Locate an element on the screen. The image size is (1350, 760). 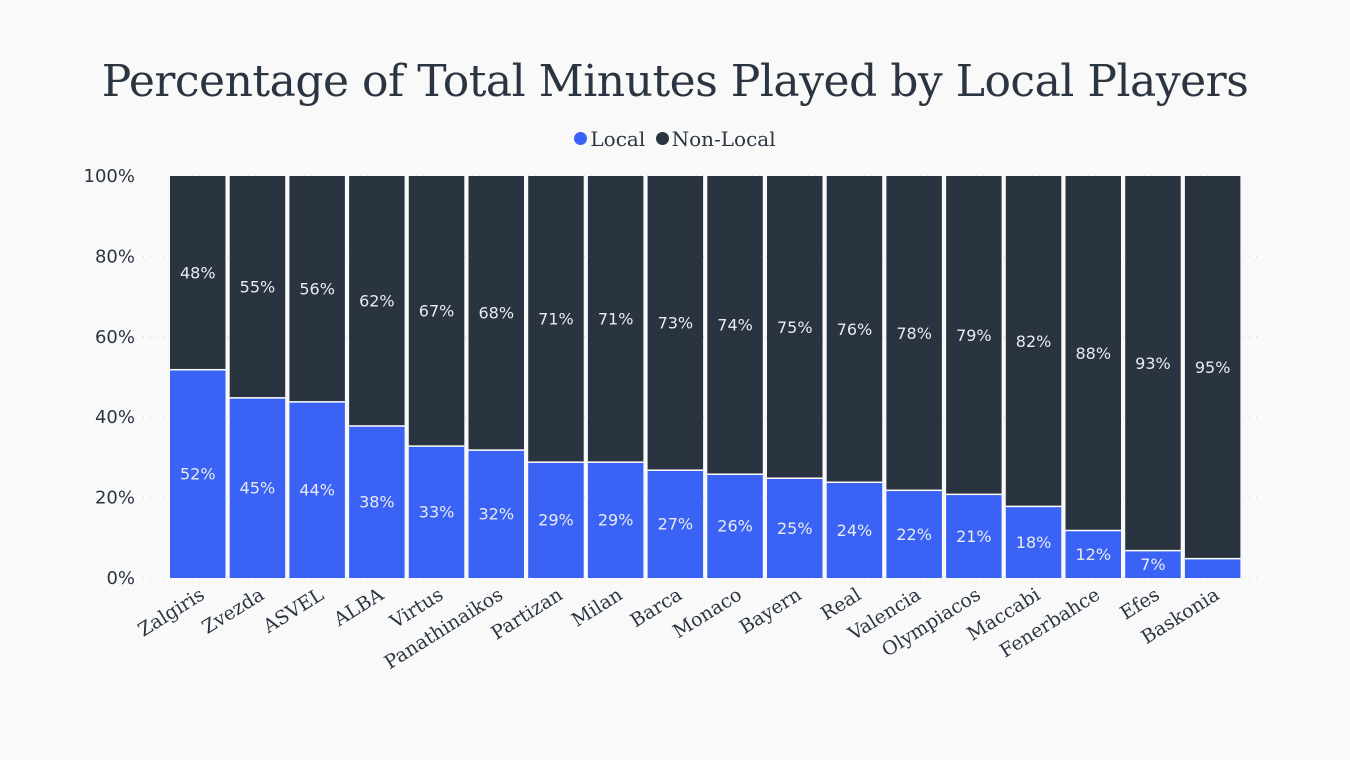
x-tick-label: Zalgiris is located at coordinates (171, 613).